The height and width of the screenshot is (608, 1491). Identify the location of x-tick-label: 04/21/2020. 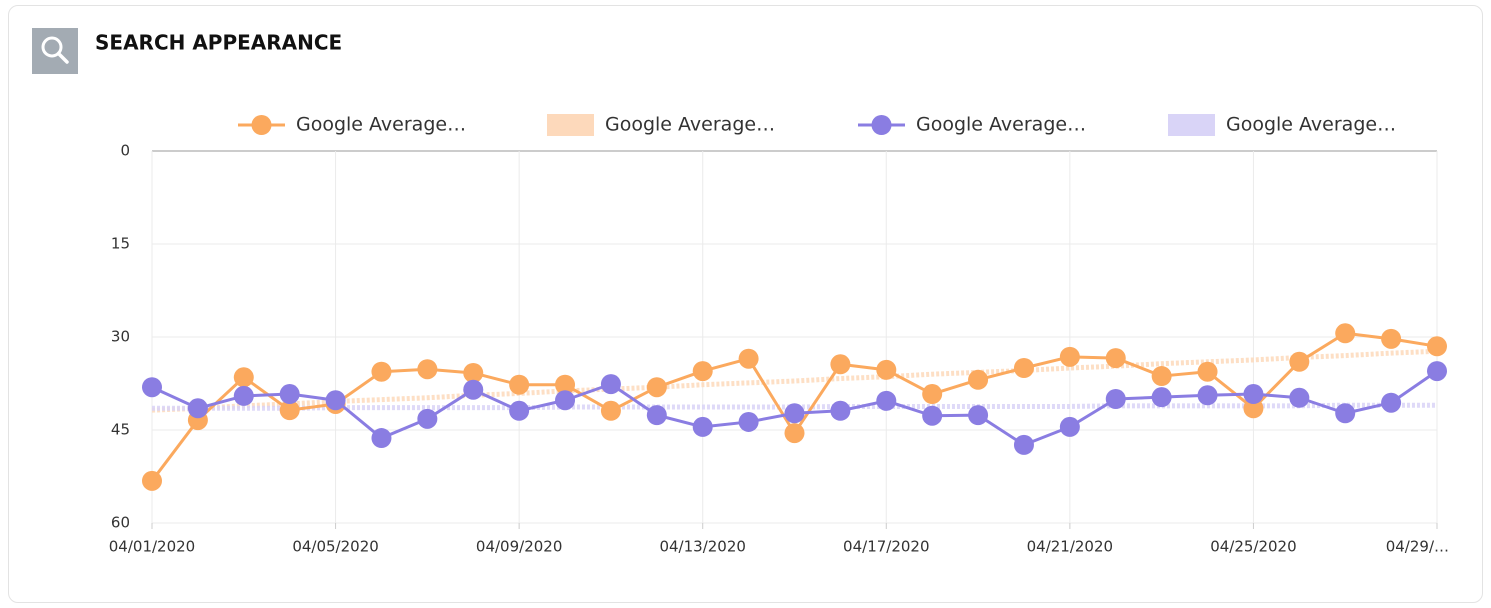
(1070, 547).